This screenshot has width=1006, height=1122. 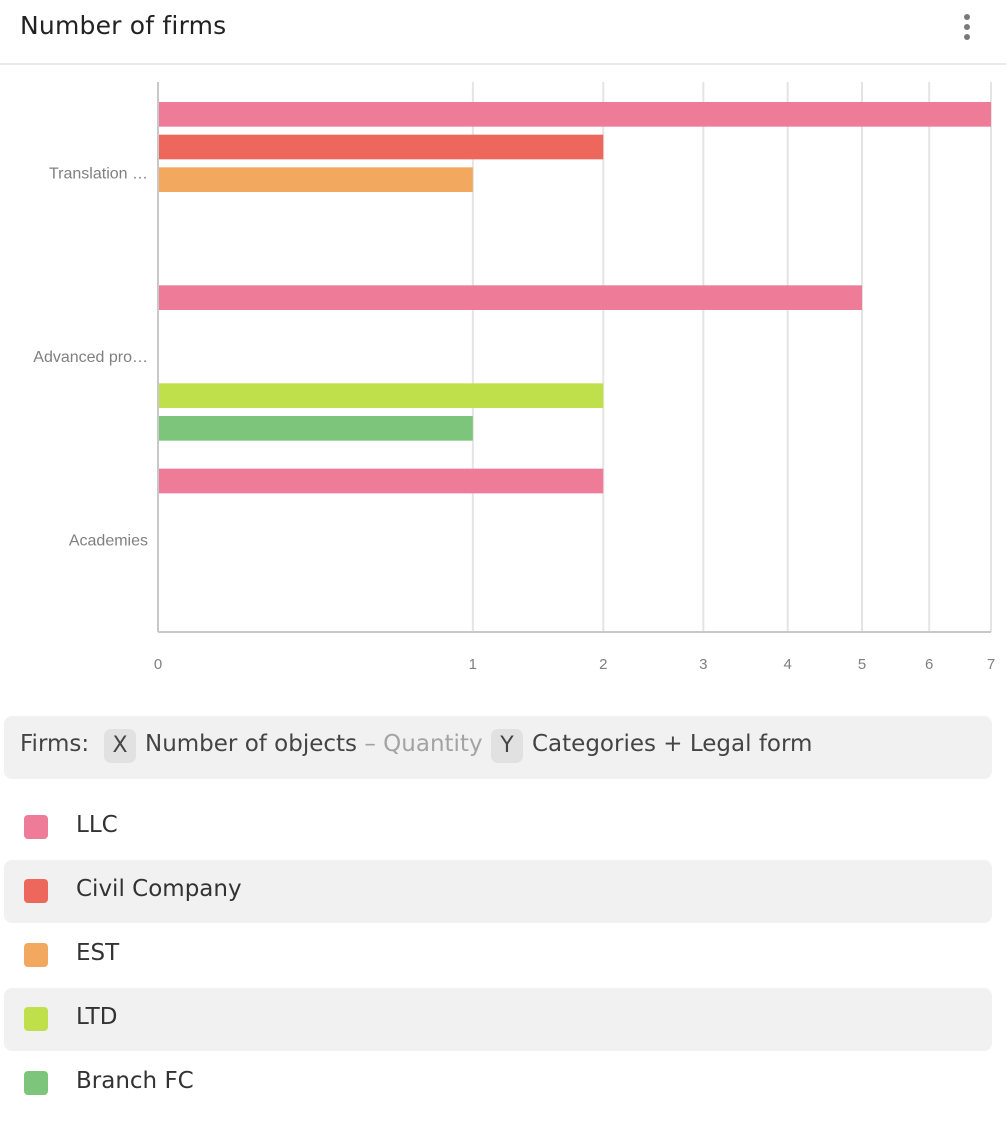 I want to click on x-tick-label: 2, so click(x=603, y=664).